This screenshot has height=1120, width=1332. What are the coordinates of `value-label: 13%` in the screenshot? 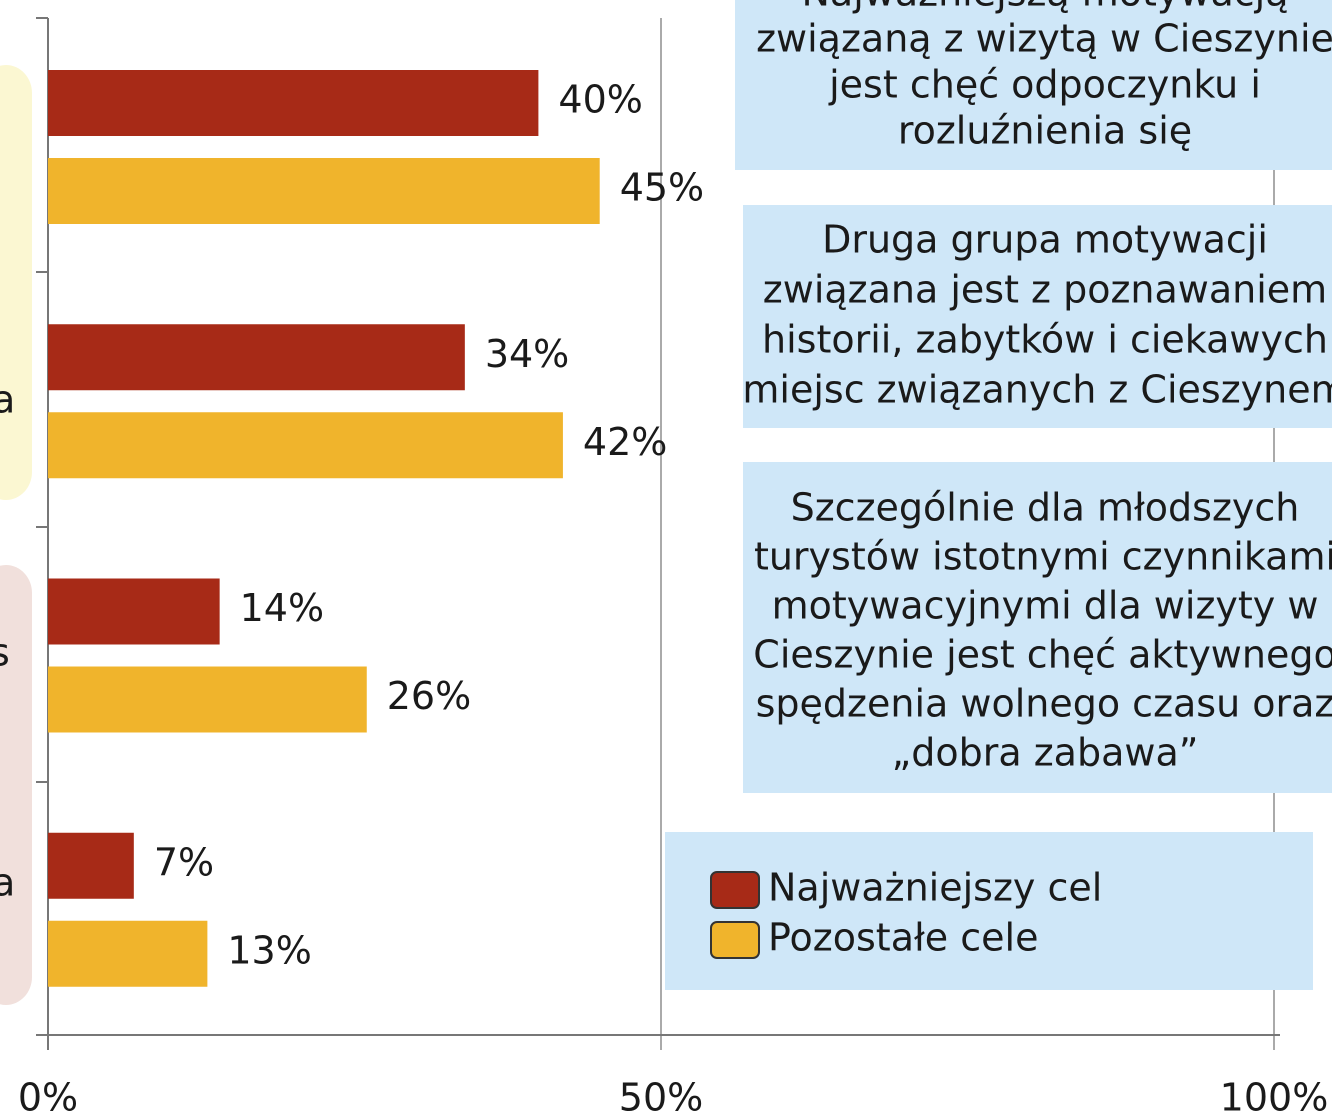 It's located at (269, 950).